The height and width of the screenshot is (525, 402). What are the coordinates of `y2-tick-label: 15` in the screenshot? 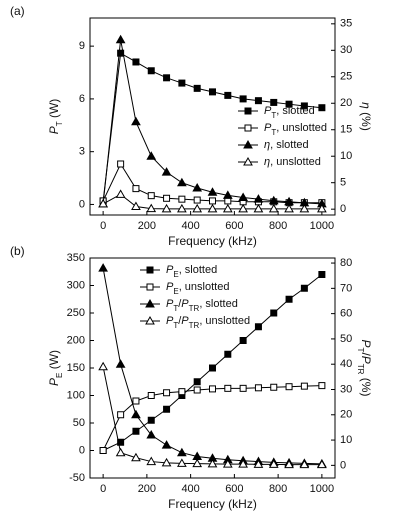 It's located at (346, 130).